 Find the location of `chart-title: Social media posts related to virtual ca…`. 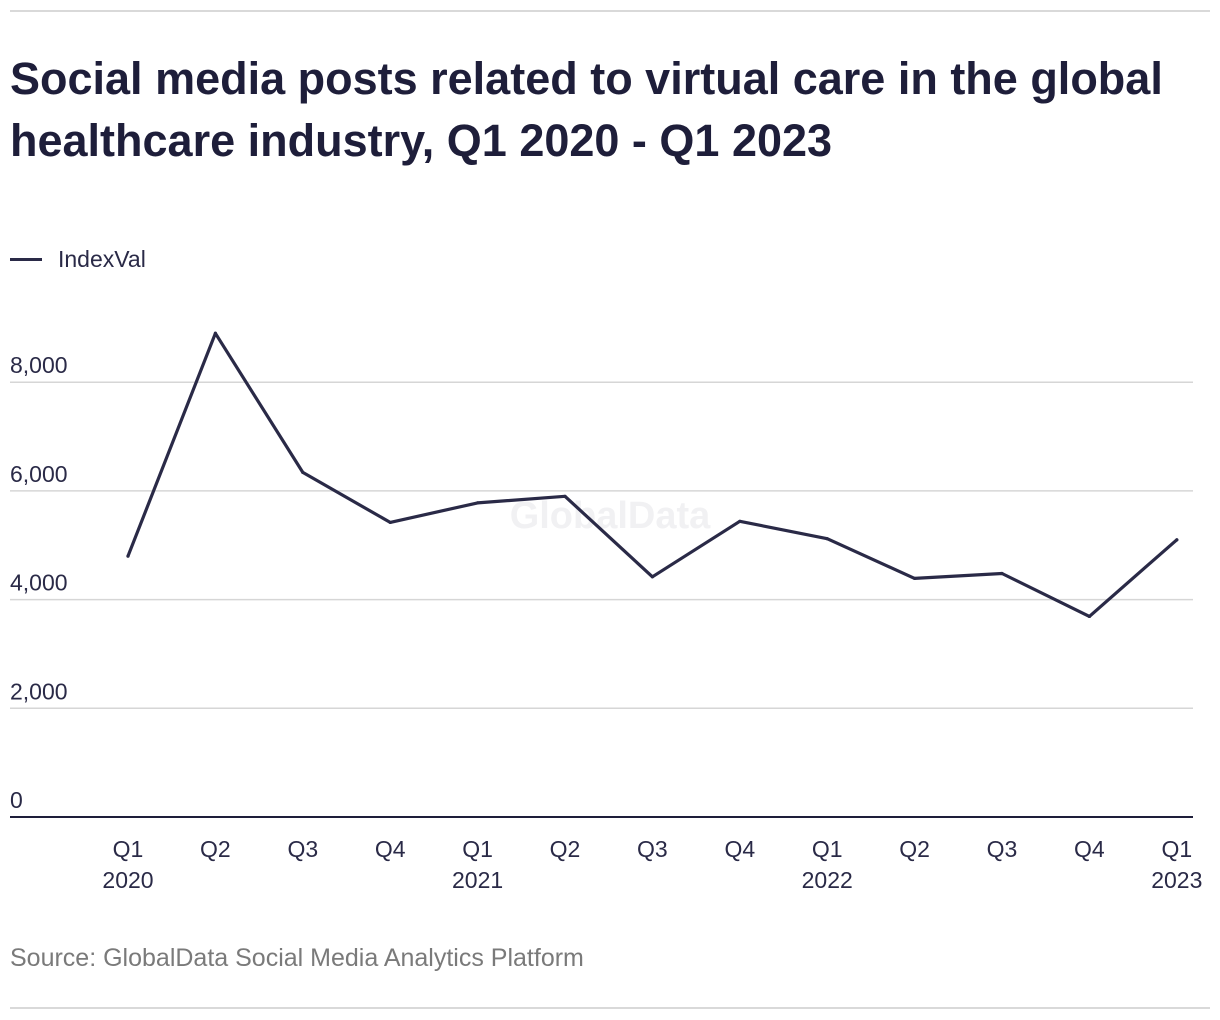

chart-title: Social media posts related to virtual ca… is located at coordinates (586, 109).